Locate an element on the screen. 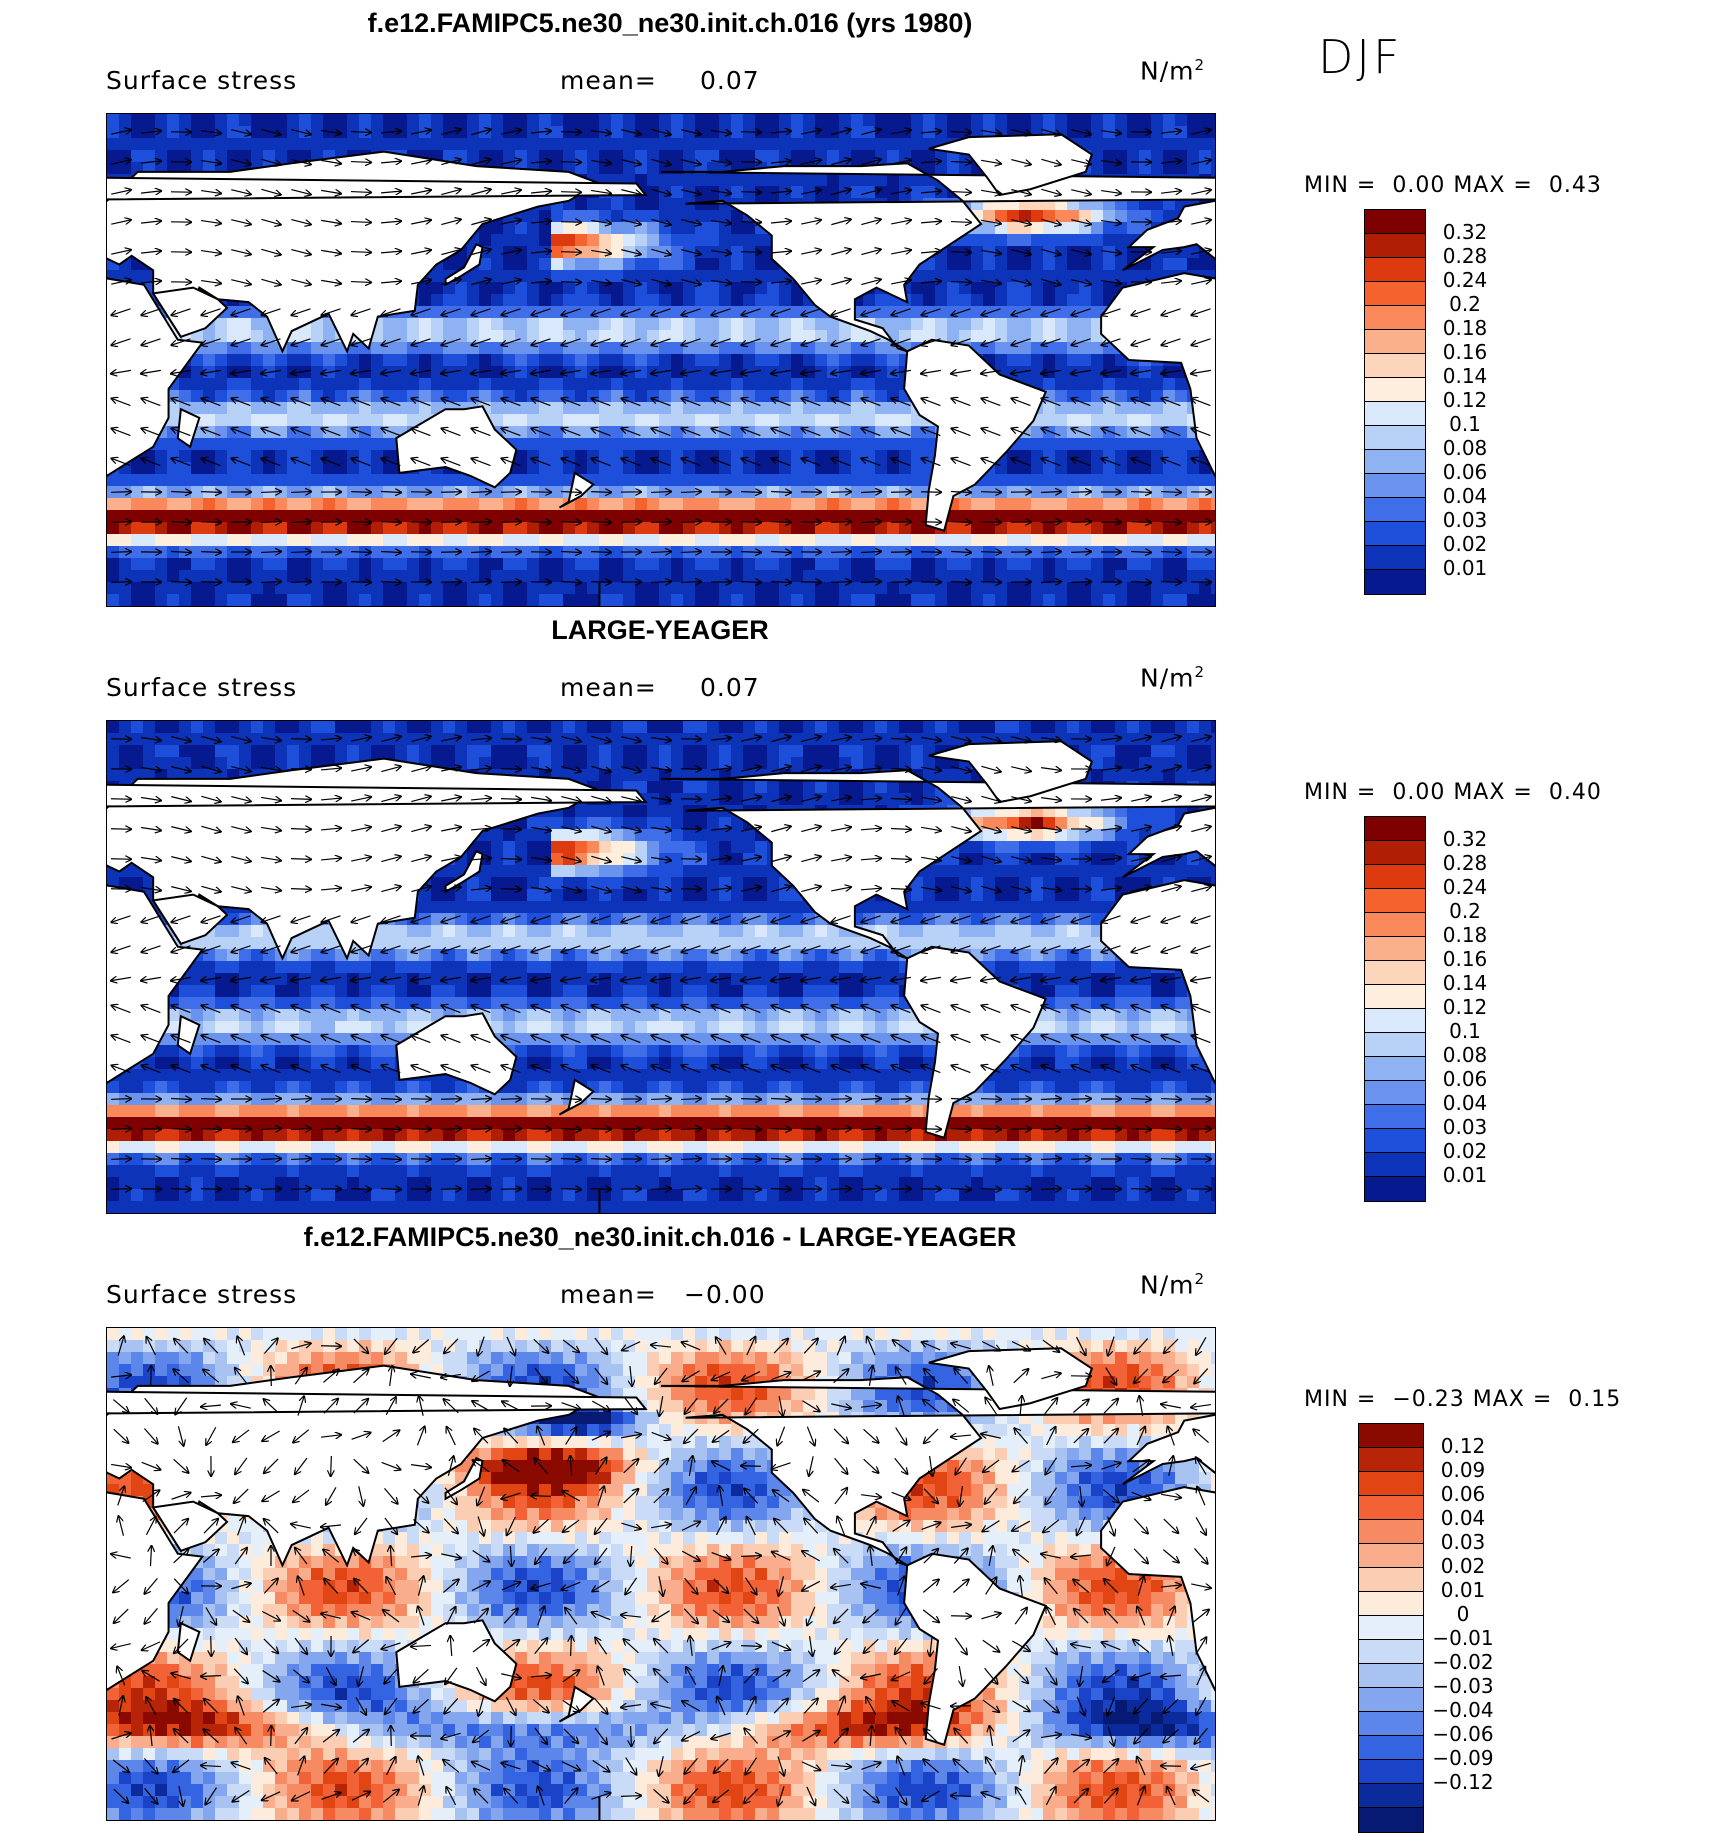  colorbar-tick-label: 0.18 is located at coordinates (1465, 328).